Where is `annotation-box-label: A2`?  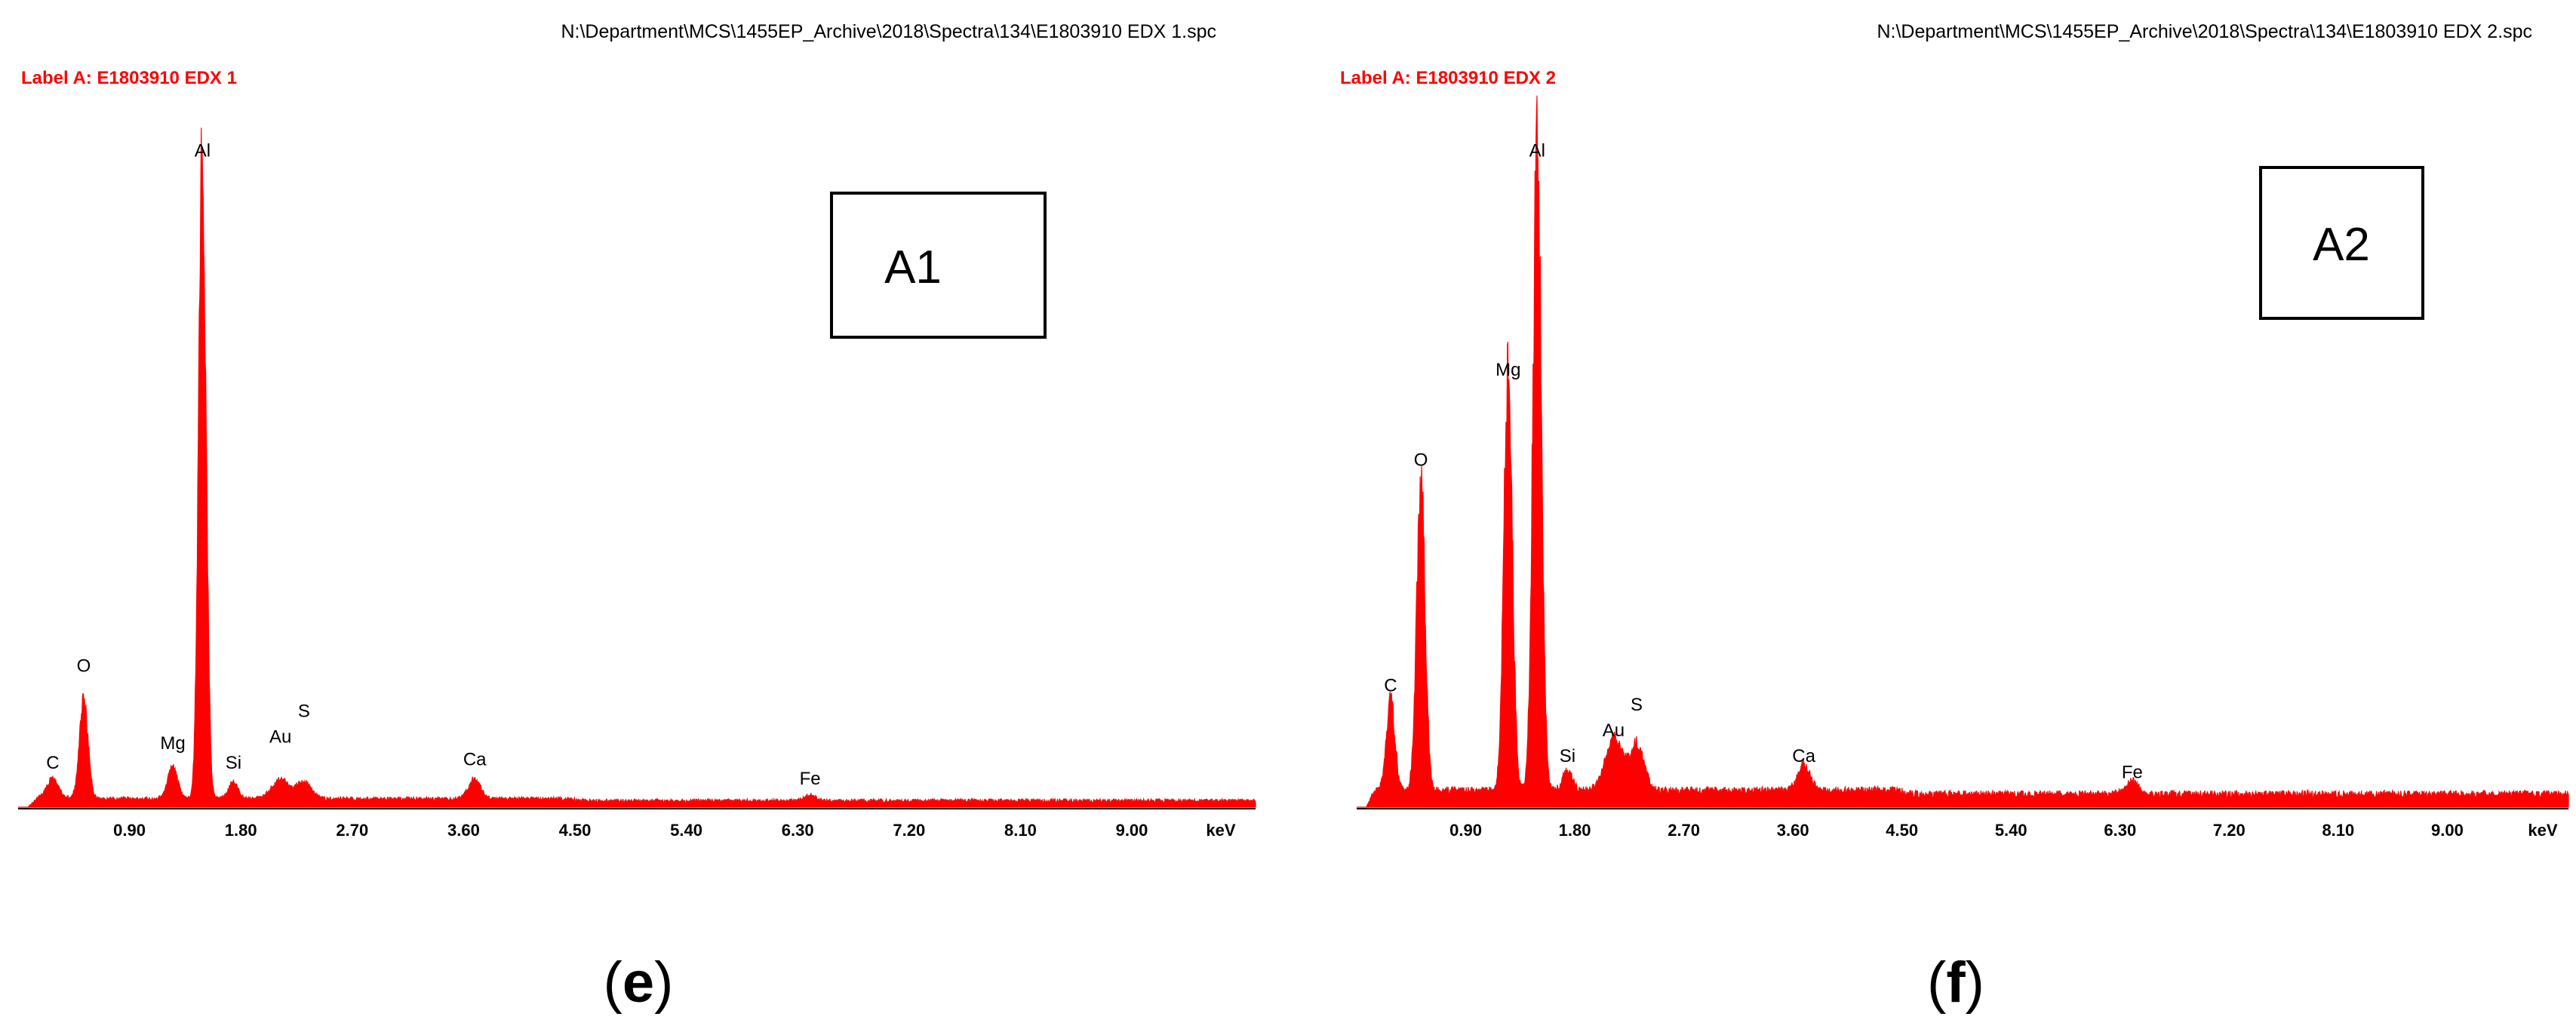
annotation-box-label: A2 is located at coordinates (2341, 245).